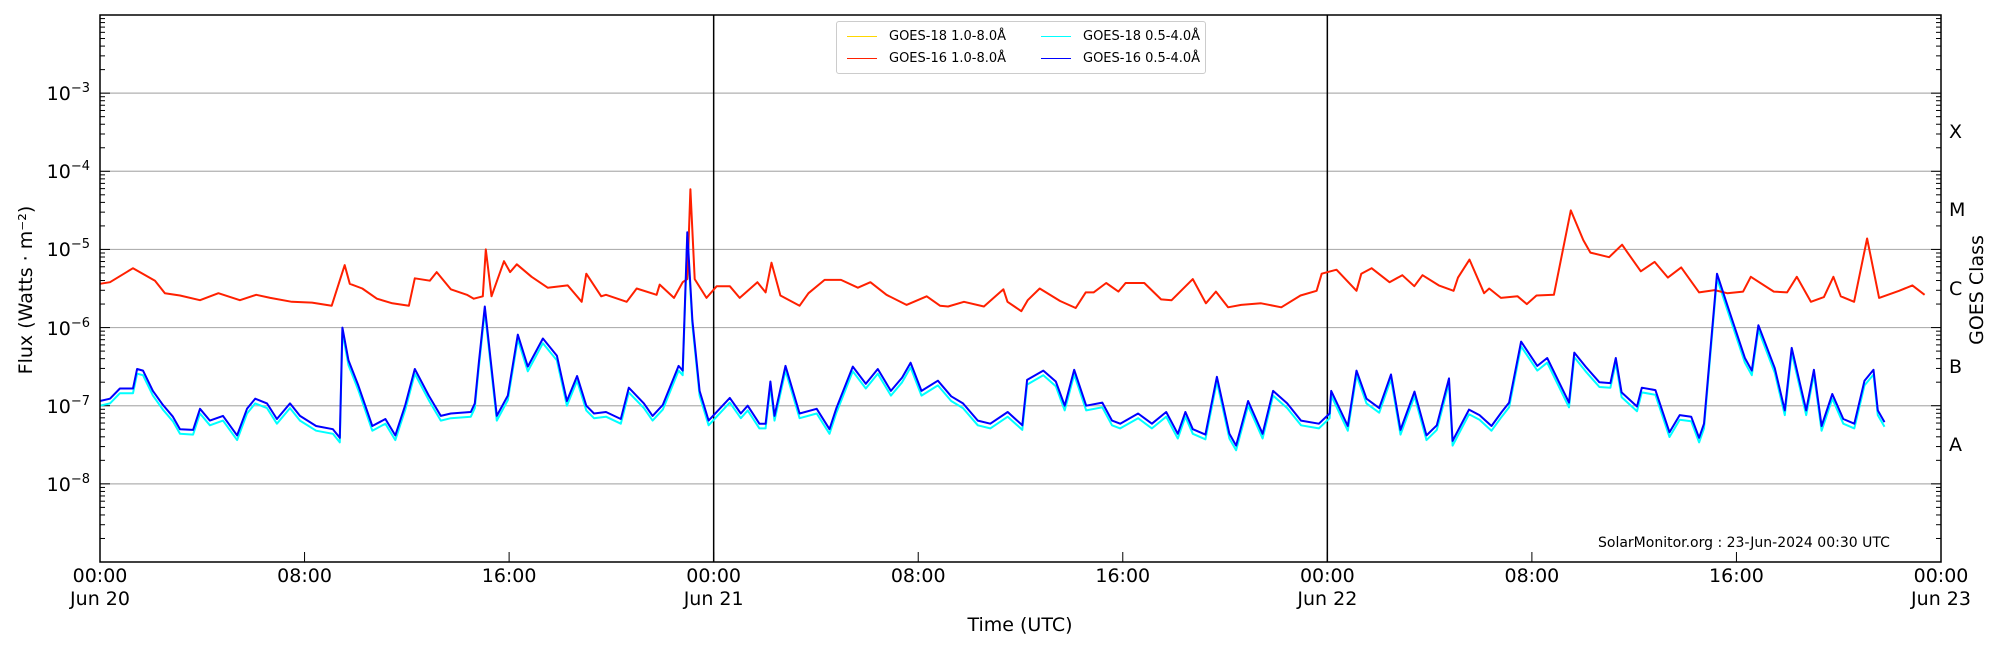 This screenshot has width=2000, height=650. I want to click on legend-label: GOES-18 1.0-8.0Å, so click(948, 36).